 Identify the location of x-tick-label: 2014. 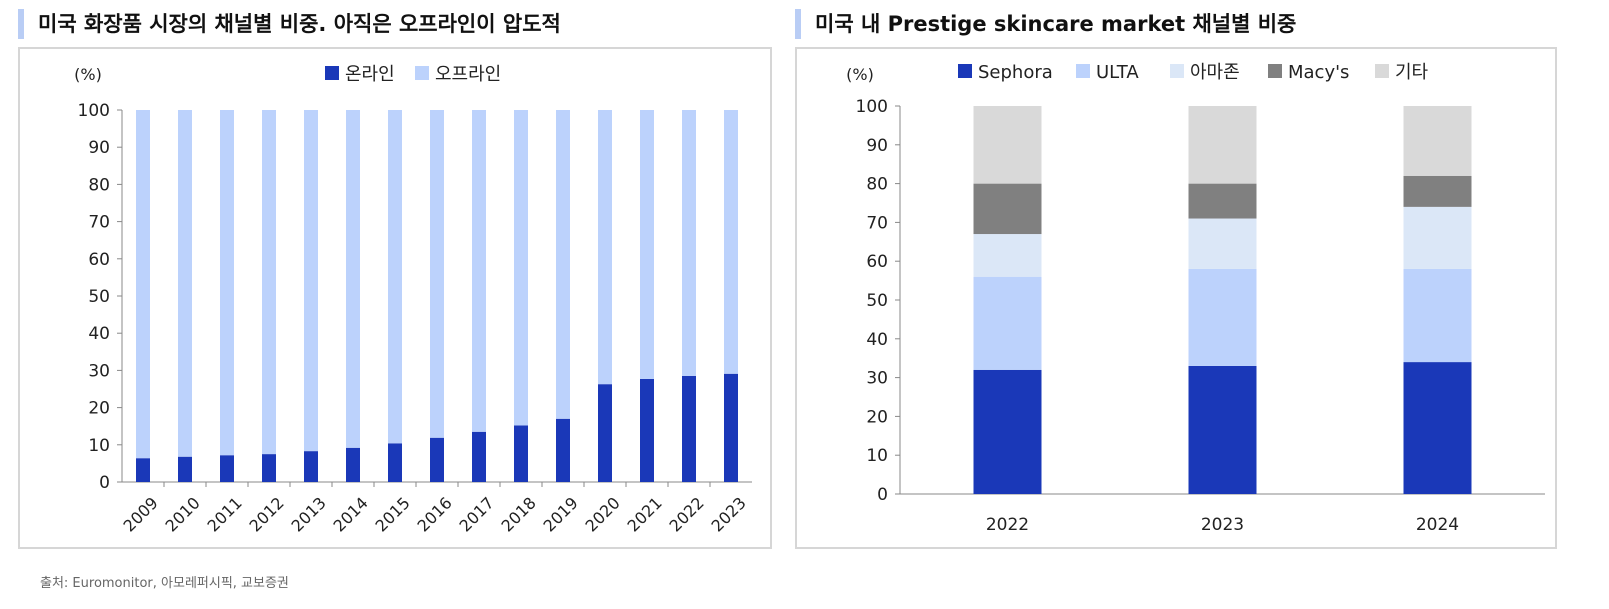
(351, 514).